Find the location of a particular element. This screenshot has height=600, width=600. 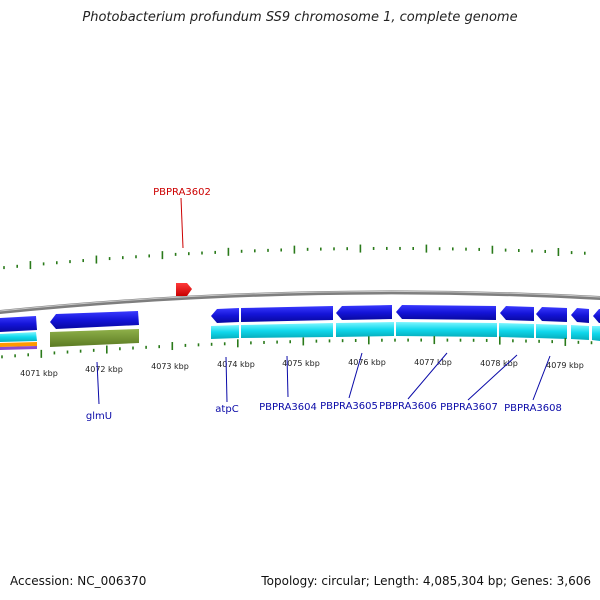

scale-label: 4071 kbp is located at coordinates (39, 373).